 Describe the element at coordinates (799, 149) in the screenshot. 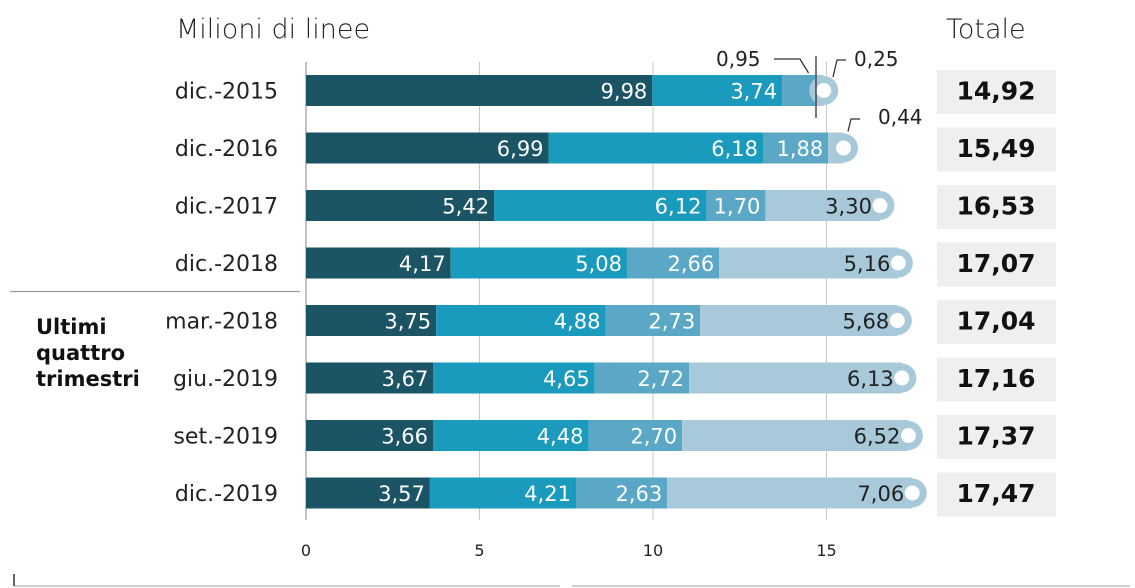

I see `segment-label: 1,88` at that location.